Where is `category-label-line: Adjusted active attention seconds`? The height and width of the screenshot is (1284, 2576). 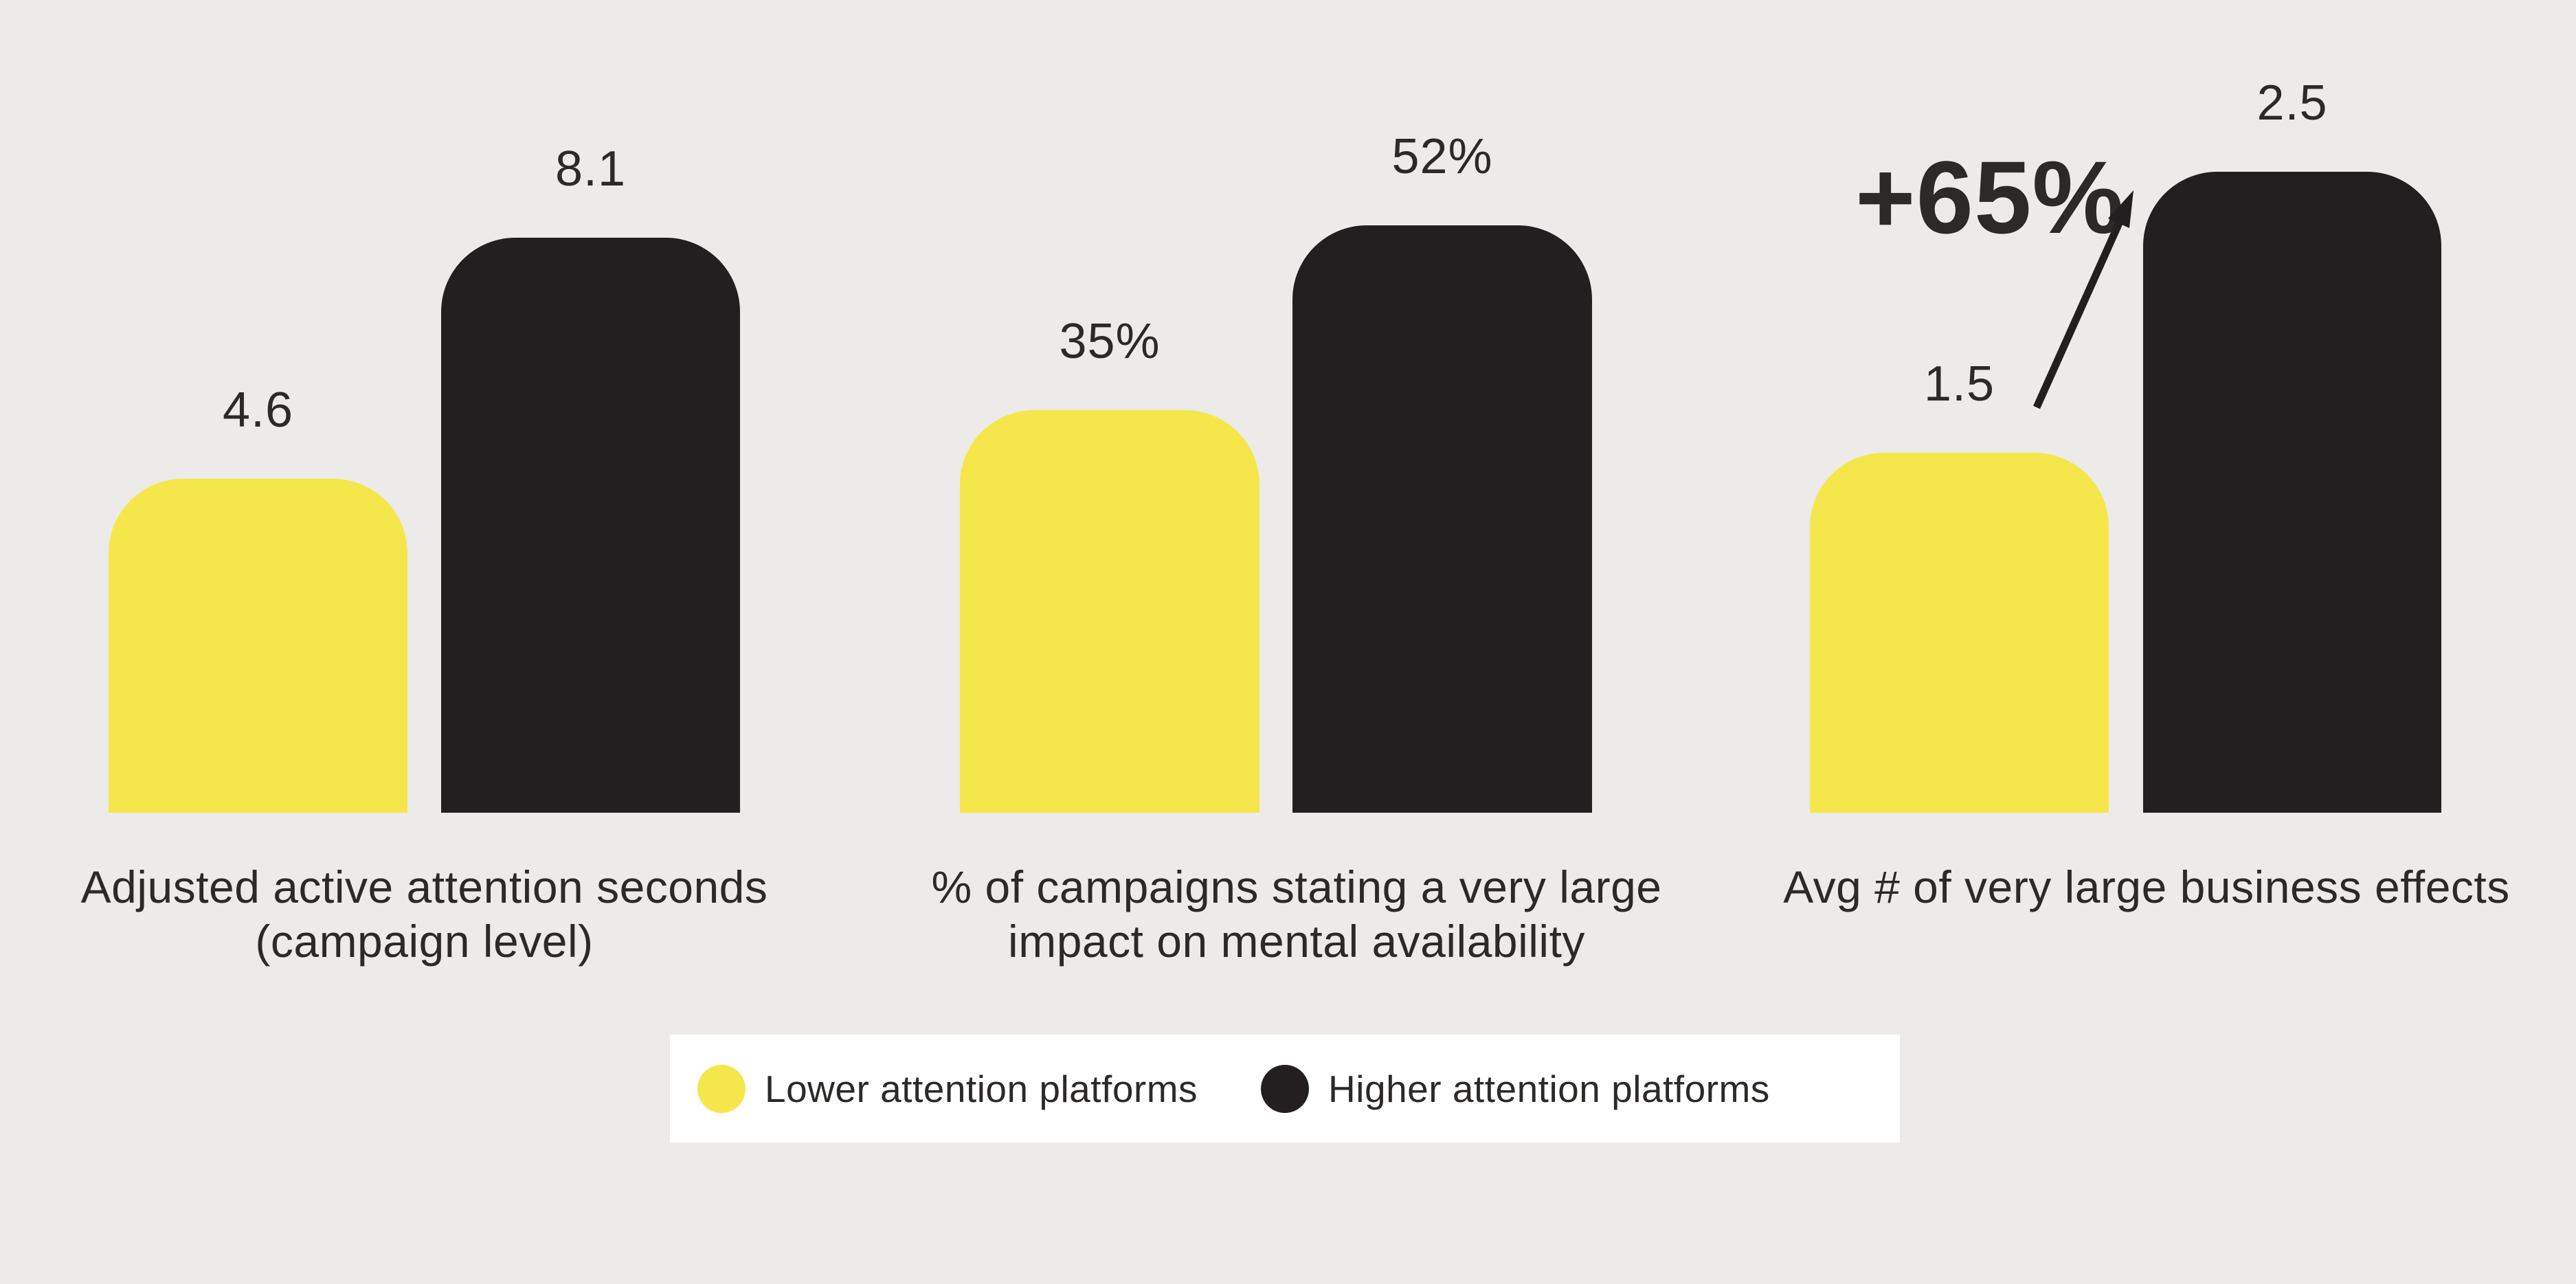
category-label-line: Adjusted active attention seconds is located at coordinates (424, 887).